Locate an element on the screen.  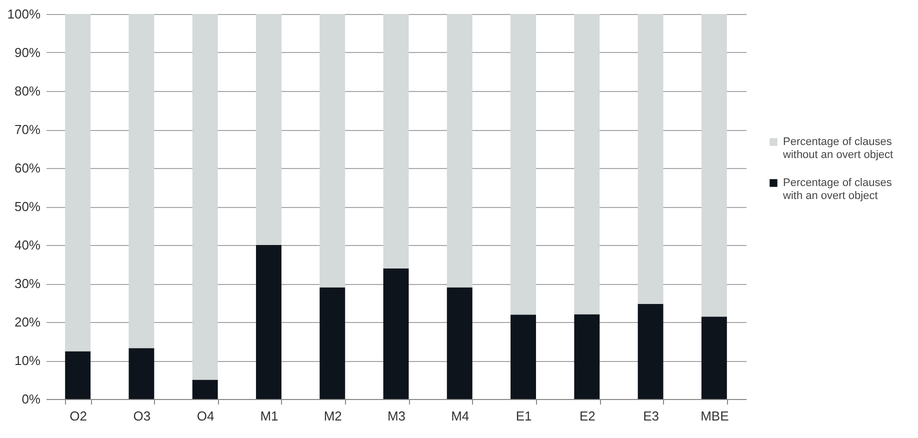
y-tick-label: 0% is located at coordinates (31, 399).